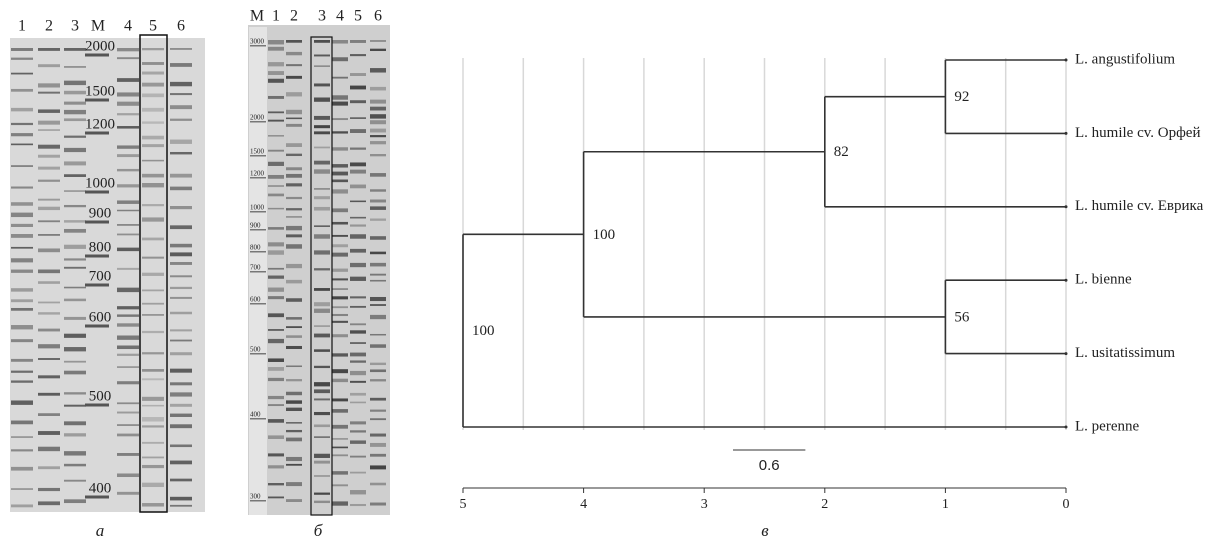 This screenshot has height=544, width=1229. Describe the element at coordinates (583, 504) in the screenshot. I see `x-tick-label: 4` at that location.